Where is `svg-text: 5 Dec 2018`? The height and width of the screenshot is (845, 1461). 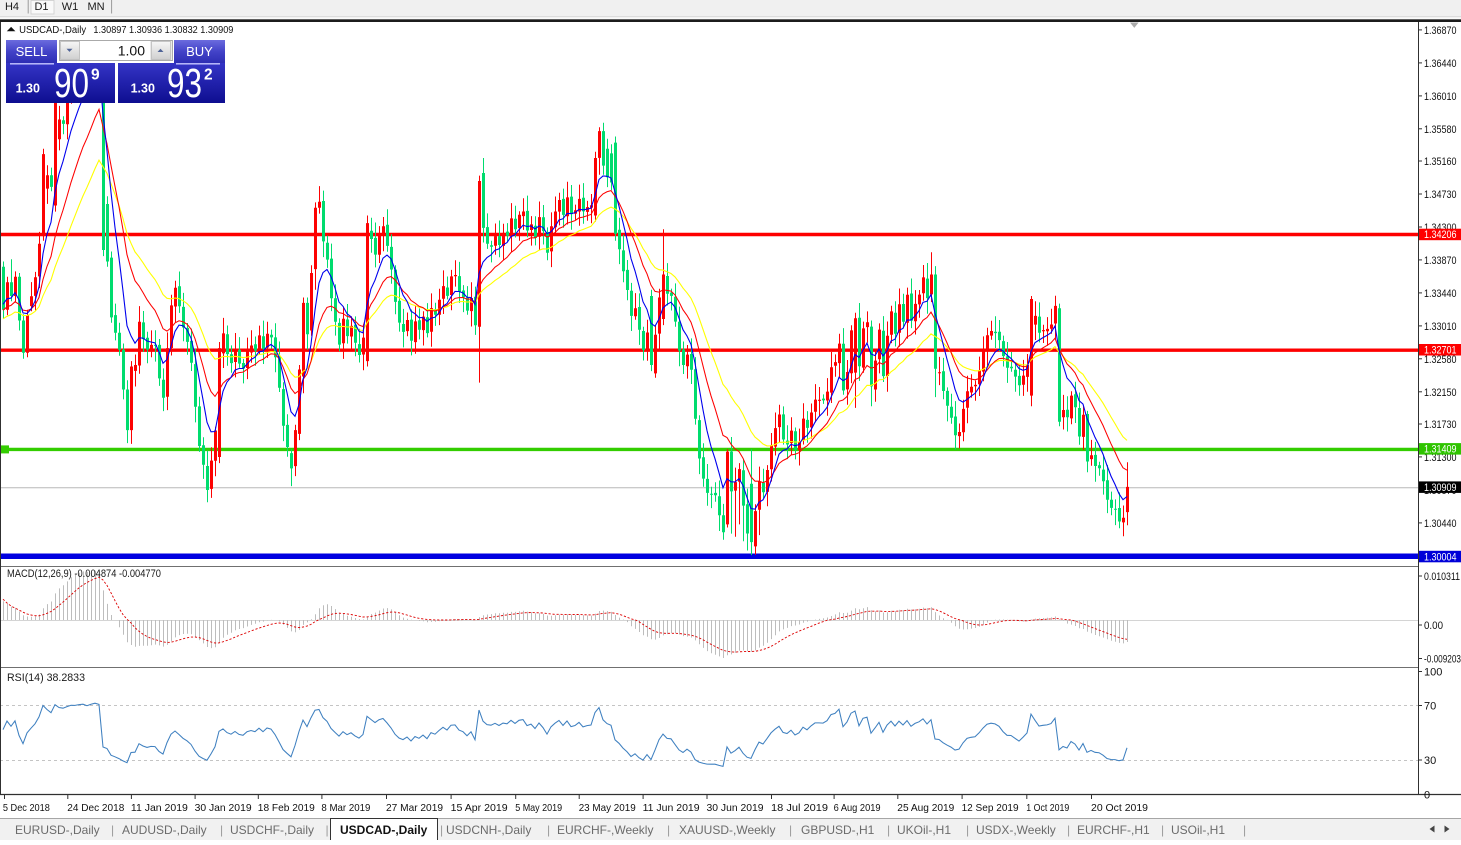 svg-text: 5 Dec 2018 is located at coordinates (26, 808).